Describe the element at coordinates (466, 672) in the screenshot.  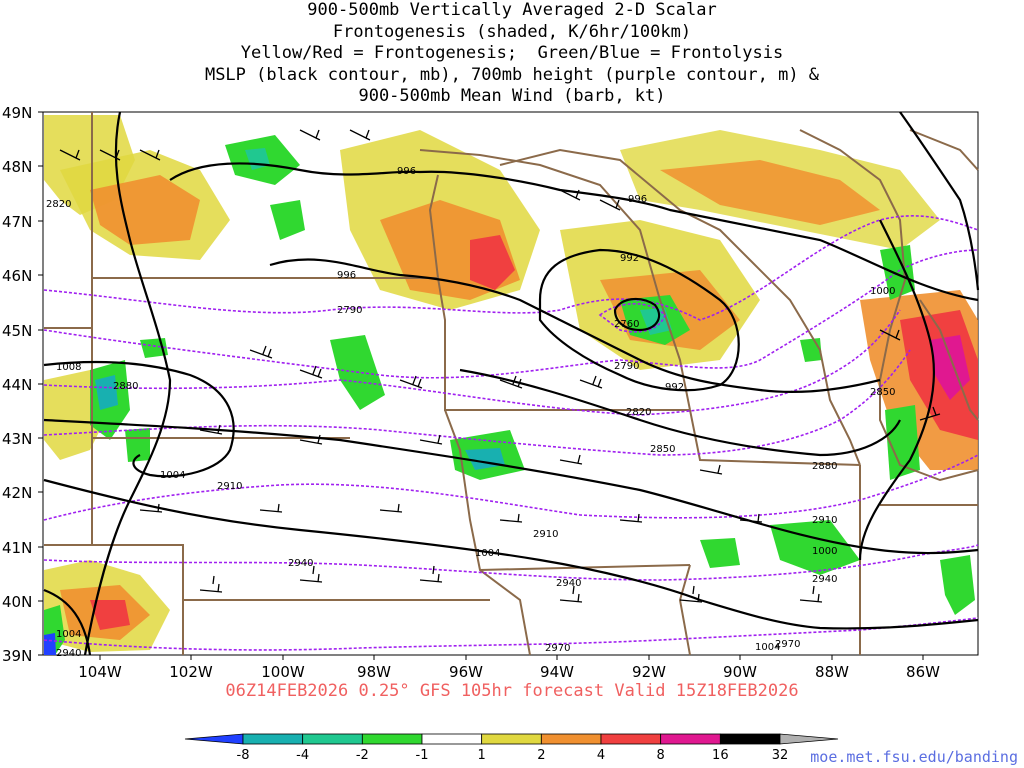
I see `lon-label: 96W` at that location.